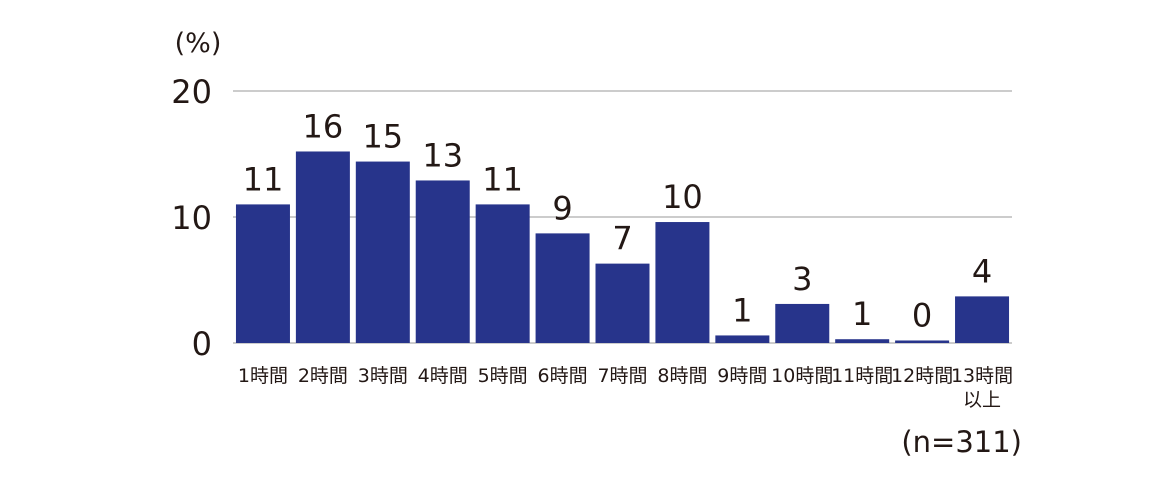  What do you see at coordinates (503, 376) in the screenshot?
I see `x-tick-label: 5時間` at bounding box center [503, 376].